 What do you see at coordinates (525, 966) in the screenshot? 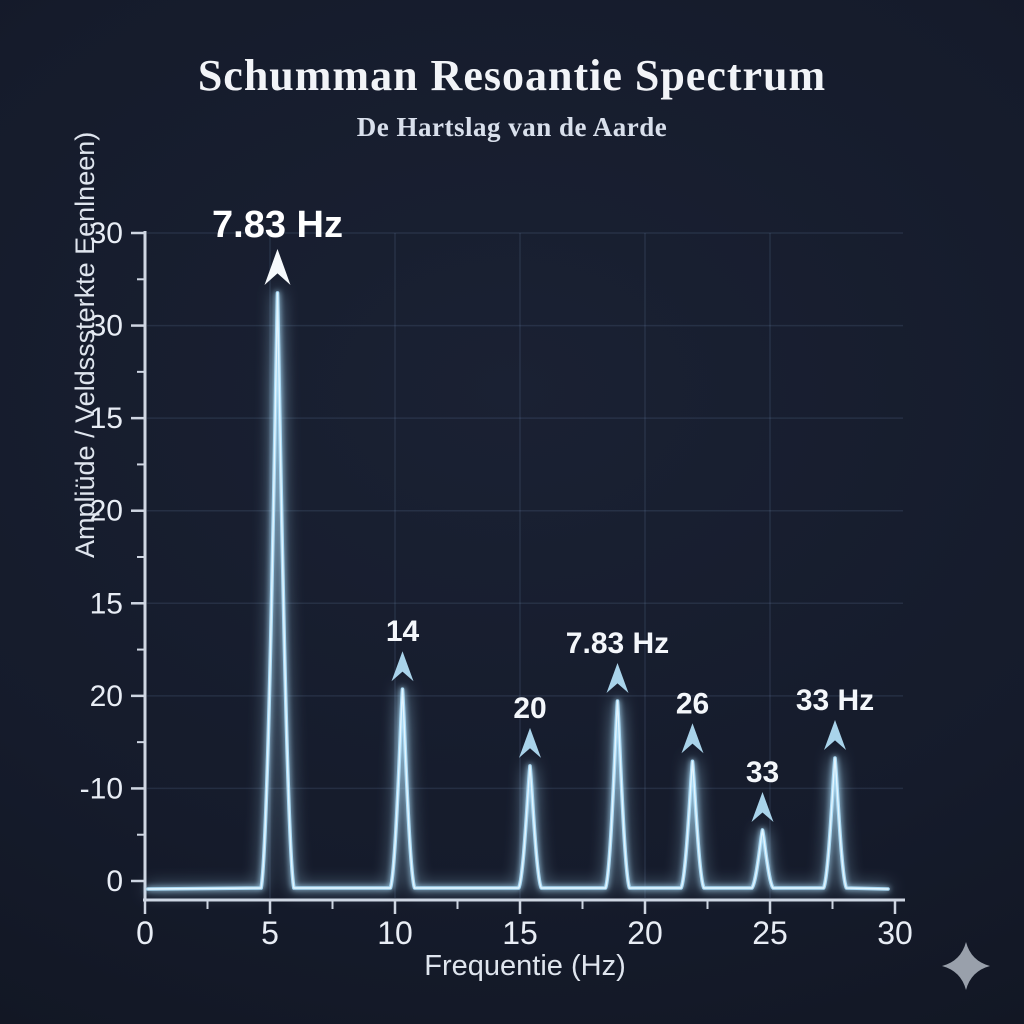
I see `x-axis-label: Frequentie (Hz)` at bounding box center [525, 966].